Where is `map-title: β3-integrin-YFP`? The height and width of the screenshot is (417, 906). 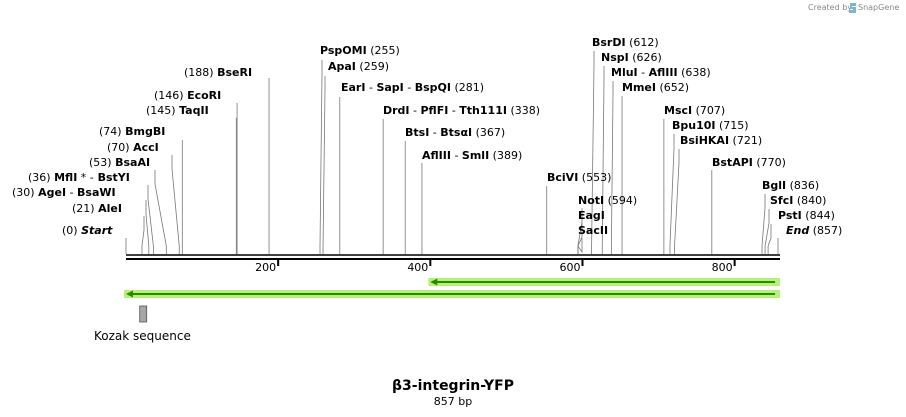
map-title: β3-integrin-YFP is located at coordinates (453, 386).